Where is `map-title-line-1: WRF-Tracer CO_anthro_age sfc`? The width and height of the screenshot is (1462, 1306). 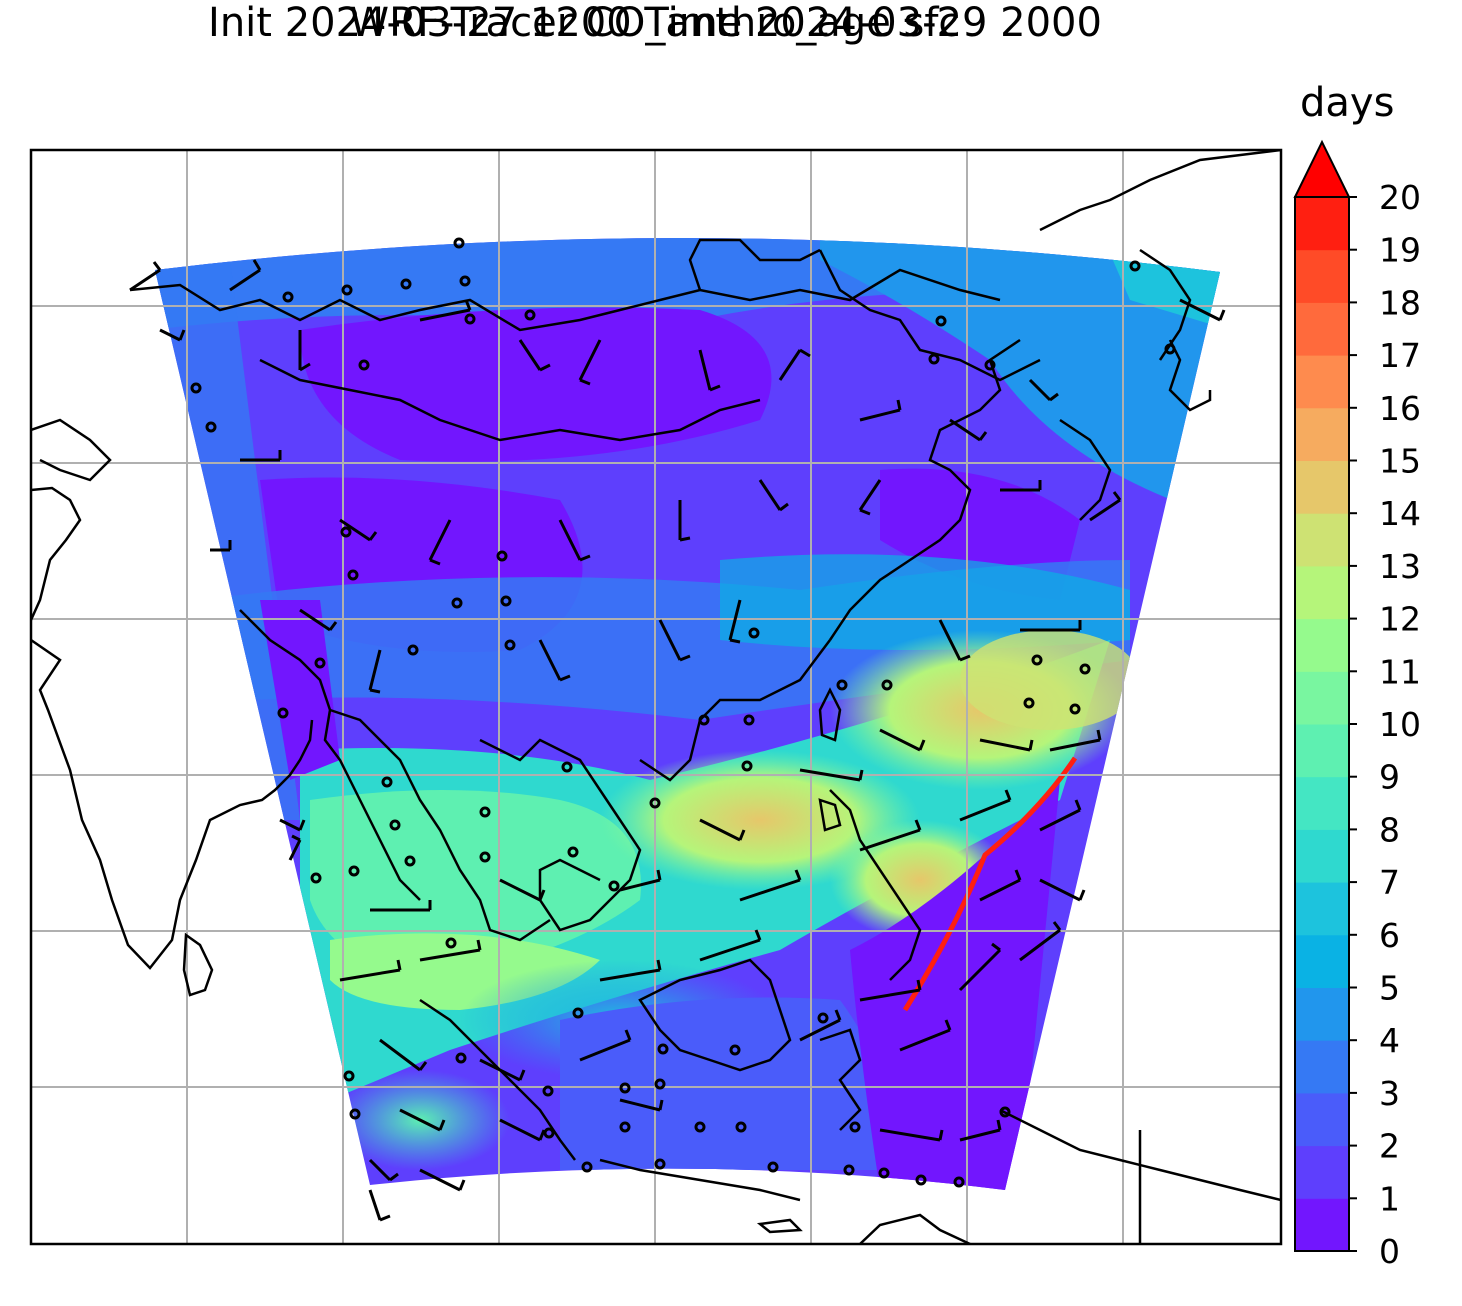
map-title-line-1: WRF-Tracer CO_anthro_age sfc is located at coordinates (655, 23).